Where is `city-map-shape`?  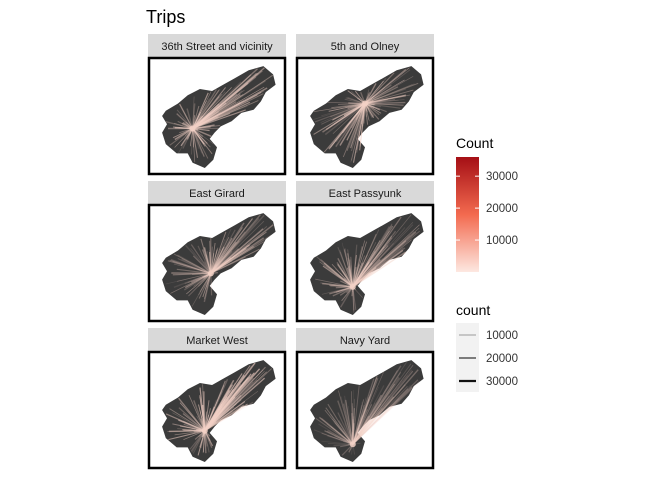 city-map-shape is located at coordinates (219, 264).